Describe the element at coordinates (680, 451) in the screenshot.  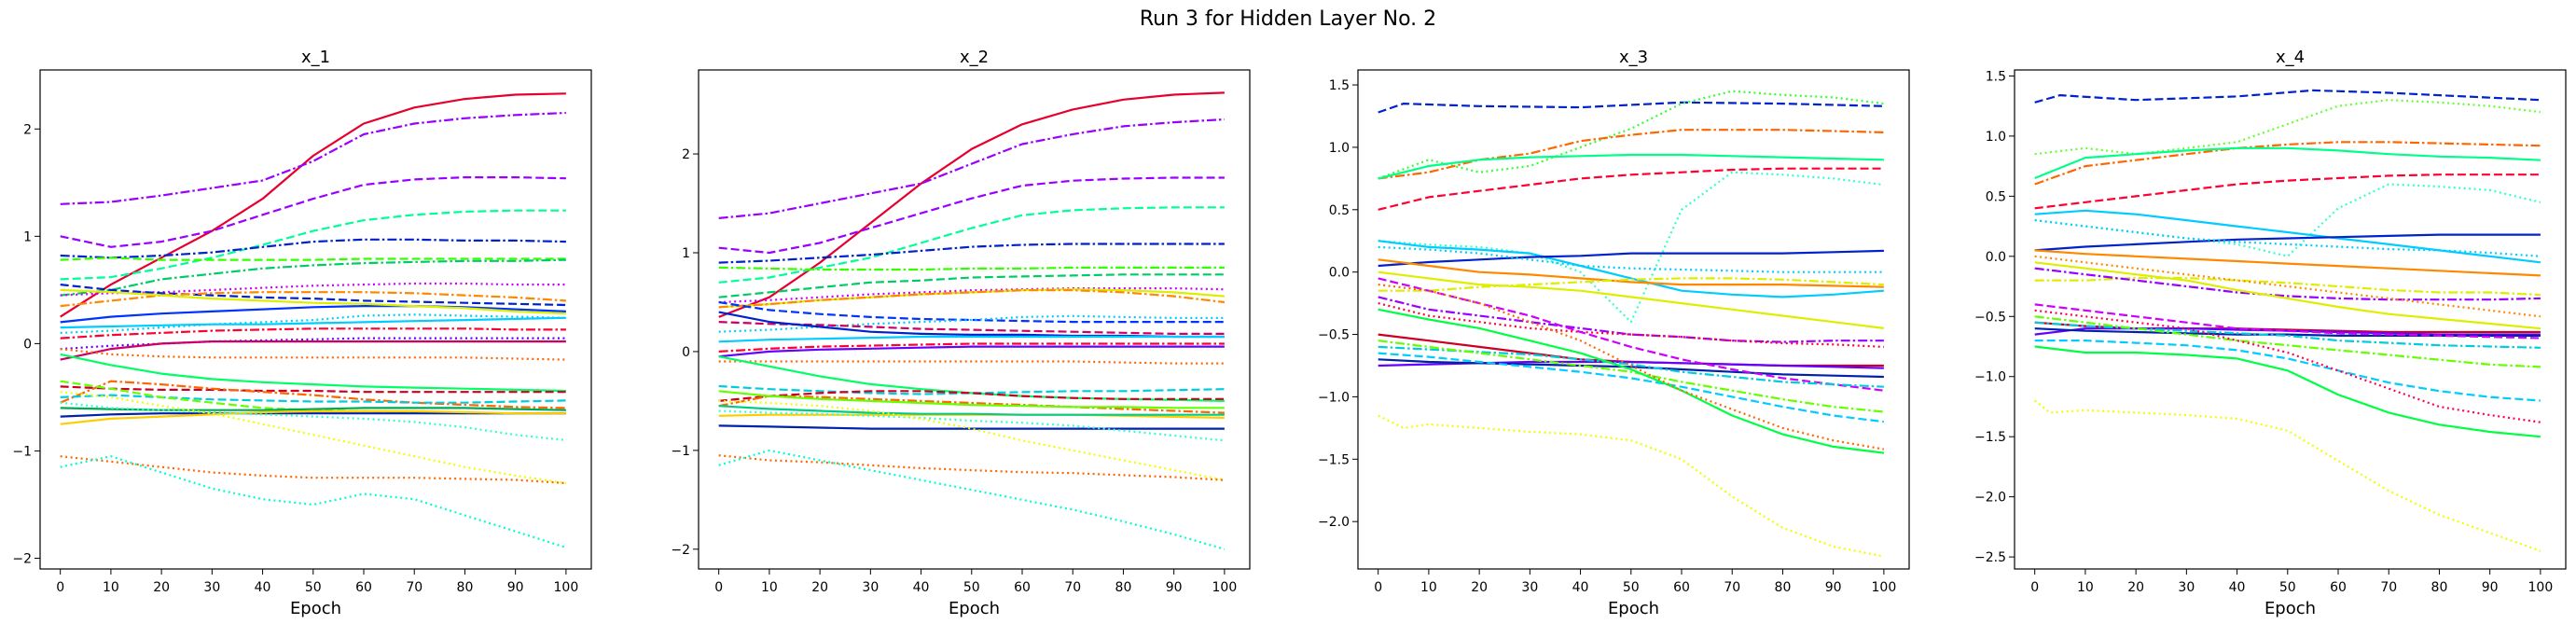
I see `y-tick-label: −1` at that location.